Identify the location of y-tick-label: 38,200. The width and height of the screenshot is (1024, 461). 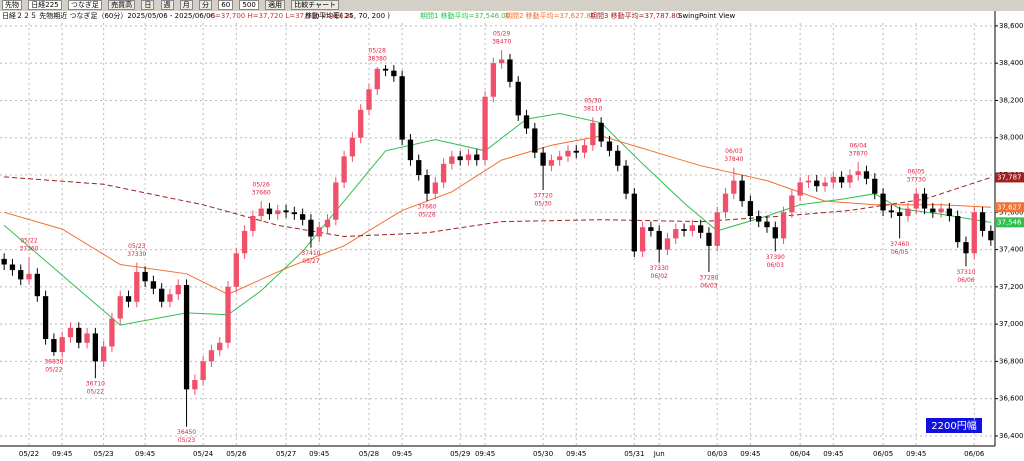
(1011, 100).